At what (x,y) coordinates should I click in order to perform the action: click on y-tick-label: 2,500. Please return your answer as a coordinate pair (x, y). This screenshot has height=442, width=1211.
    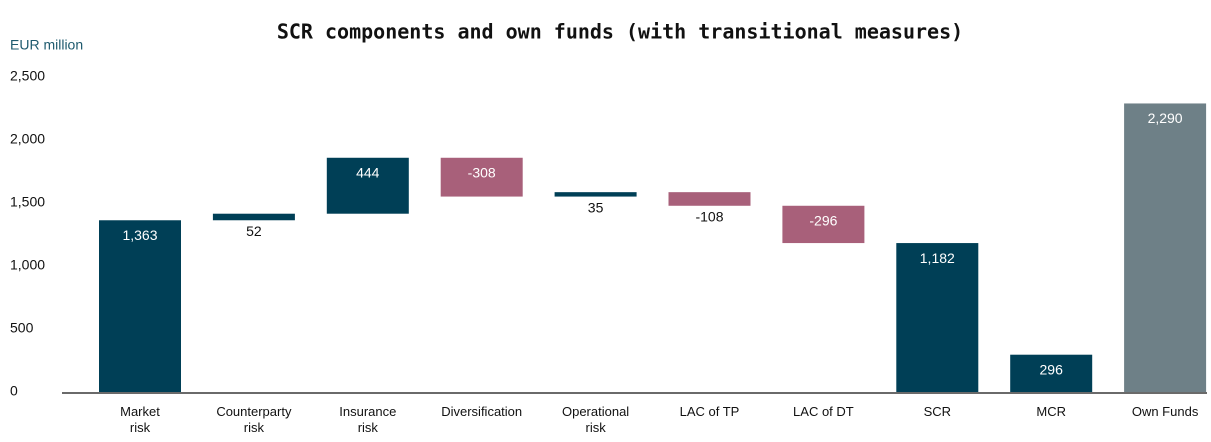
    Looking at the image, I should click on (27, 76).